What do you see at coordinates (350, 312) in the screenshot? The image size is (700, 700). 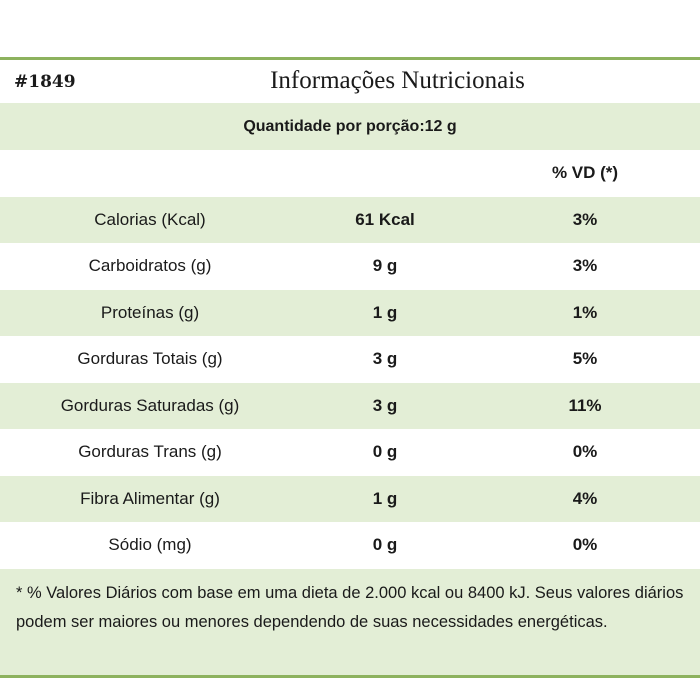 I see `table-row: Proteínas (g) 1 g 1%` at bounding box center [350, 312].